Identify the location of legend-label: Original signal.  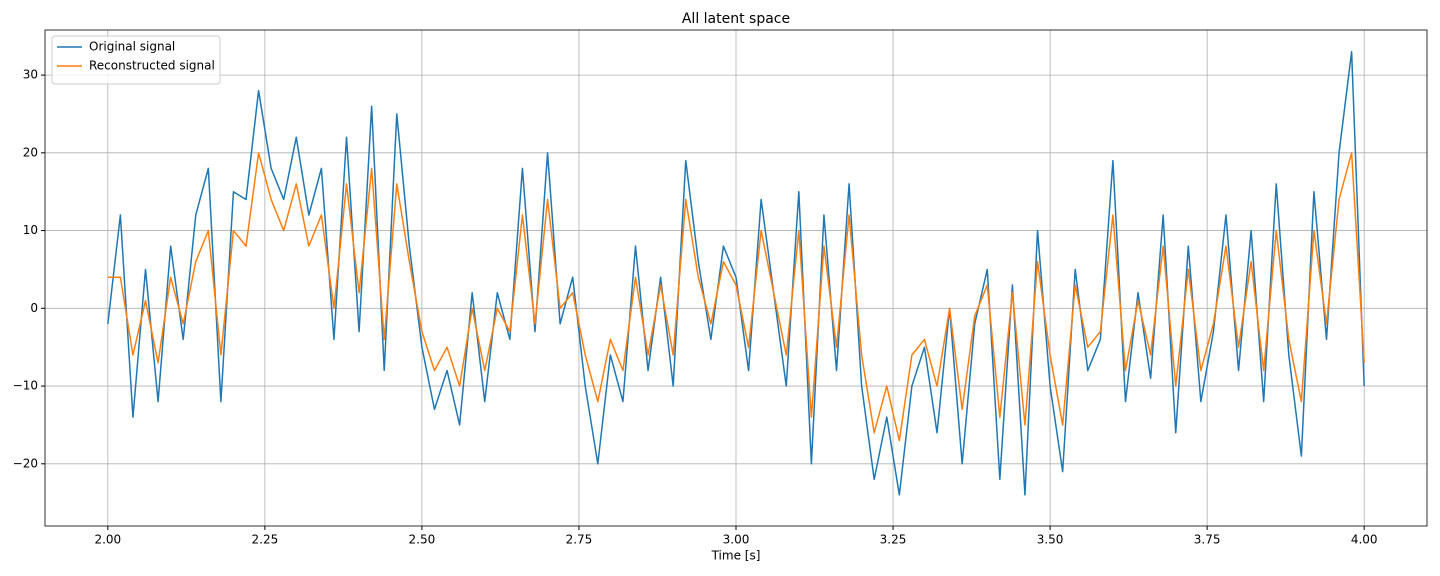
(132, 47).